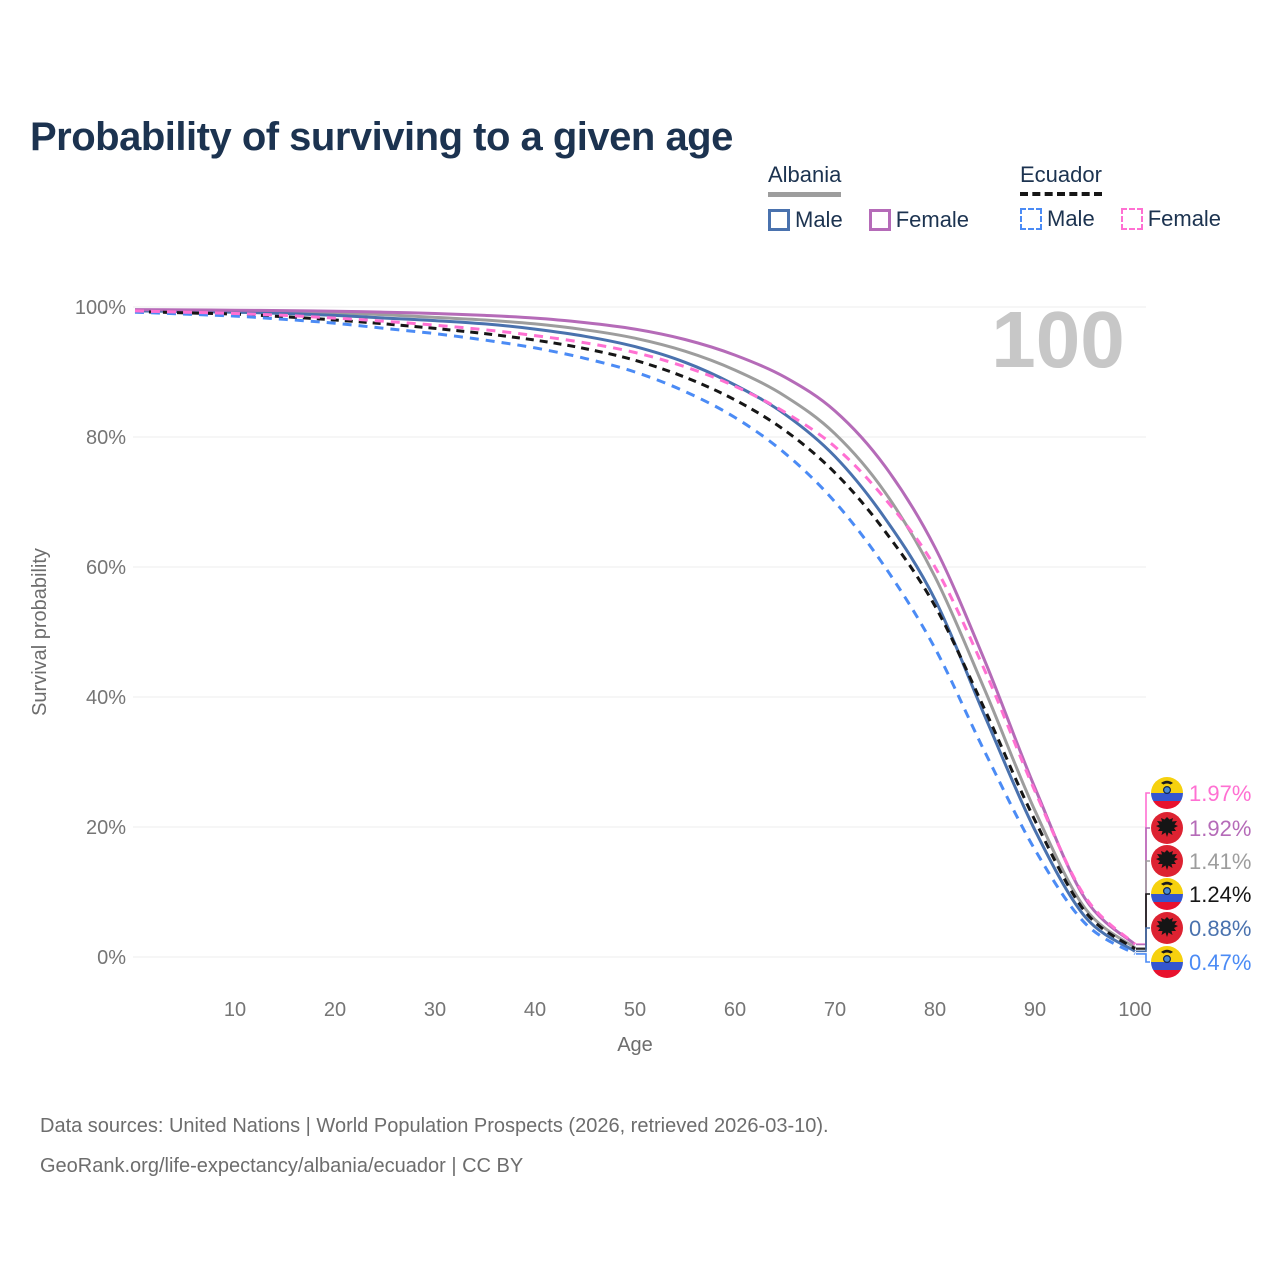 This screenshot has width=1280, height=1280. What do you see at coordinates (1220, 928) in the screenshot?
I see `end-value-label: 0.88%` at bounding box center [1220, 928].